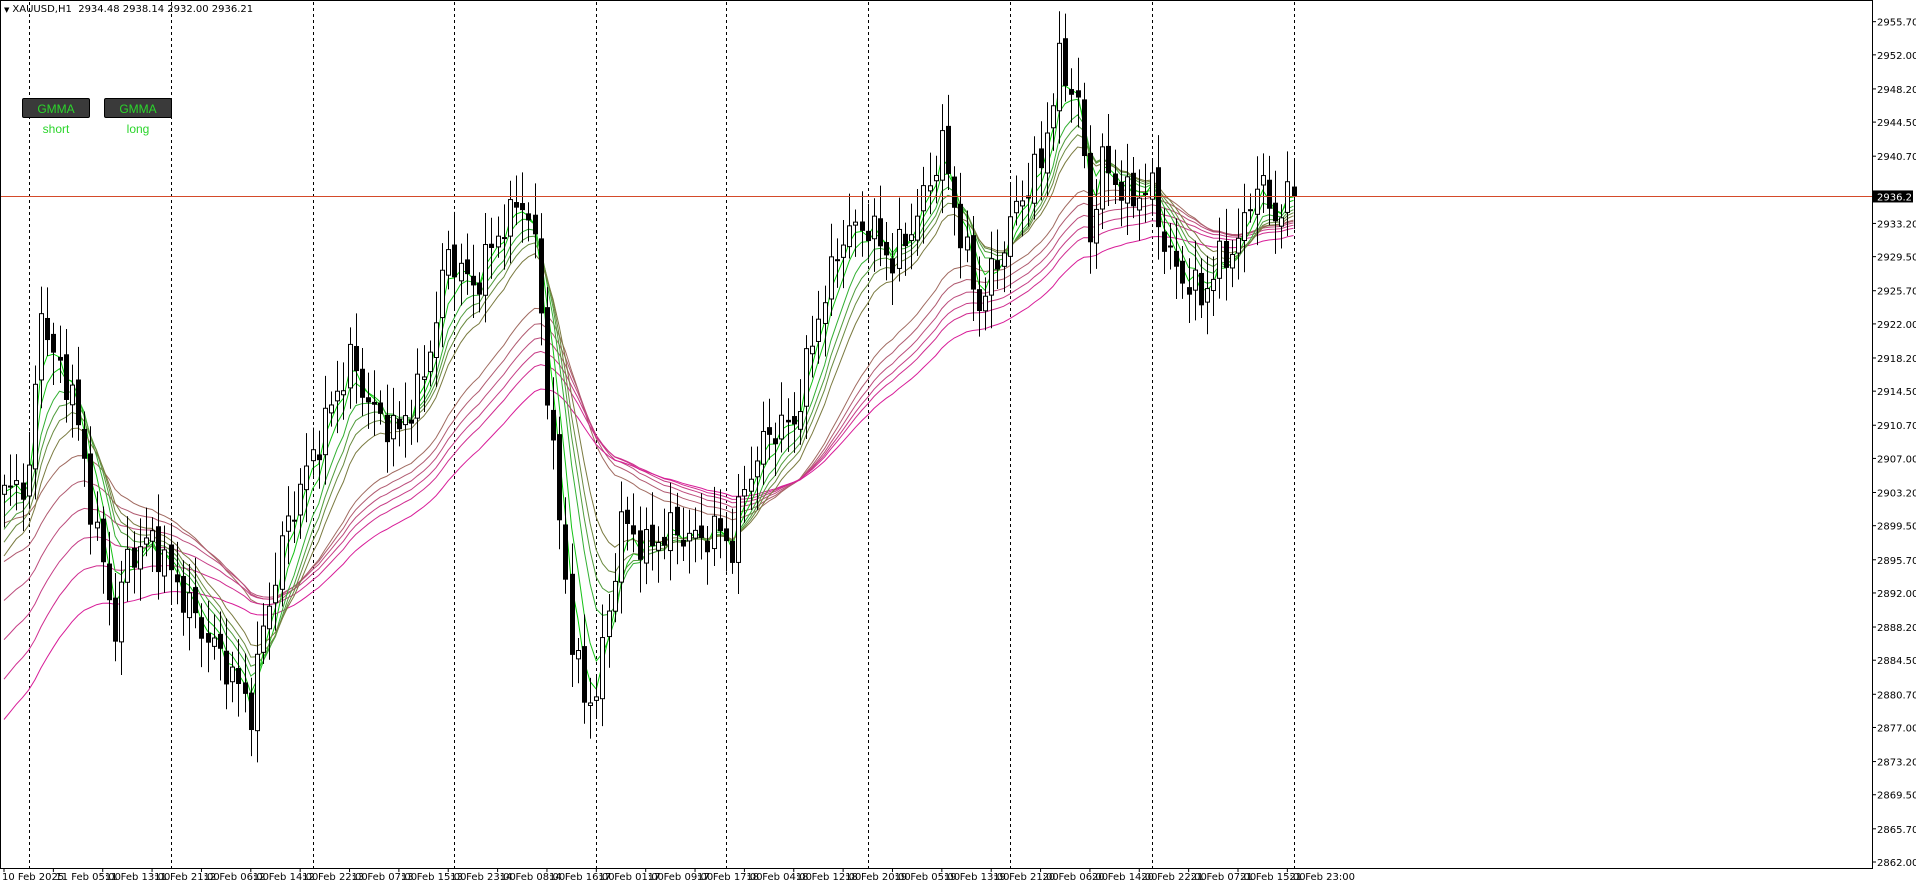 The width and height of the screenshot is (1916, 885). Describe the element at coordinates (1896, 426) in the screenshot. I see `y-tick-label: 2910.70` at that location.